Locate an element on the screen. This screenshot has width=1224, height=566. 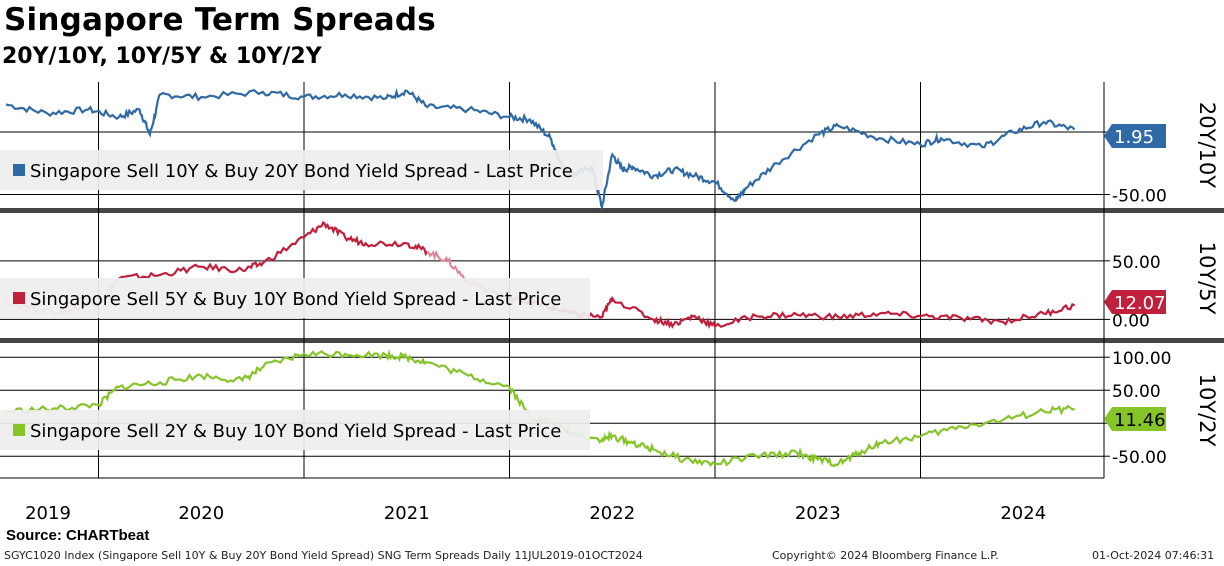
x-tick-label: 2023 is located at coordinates (818, 513).